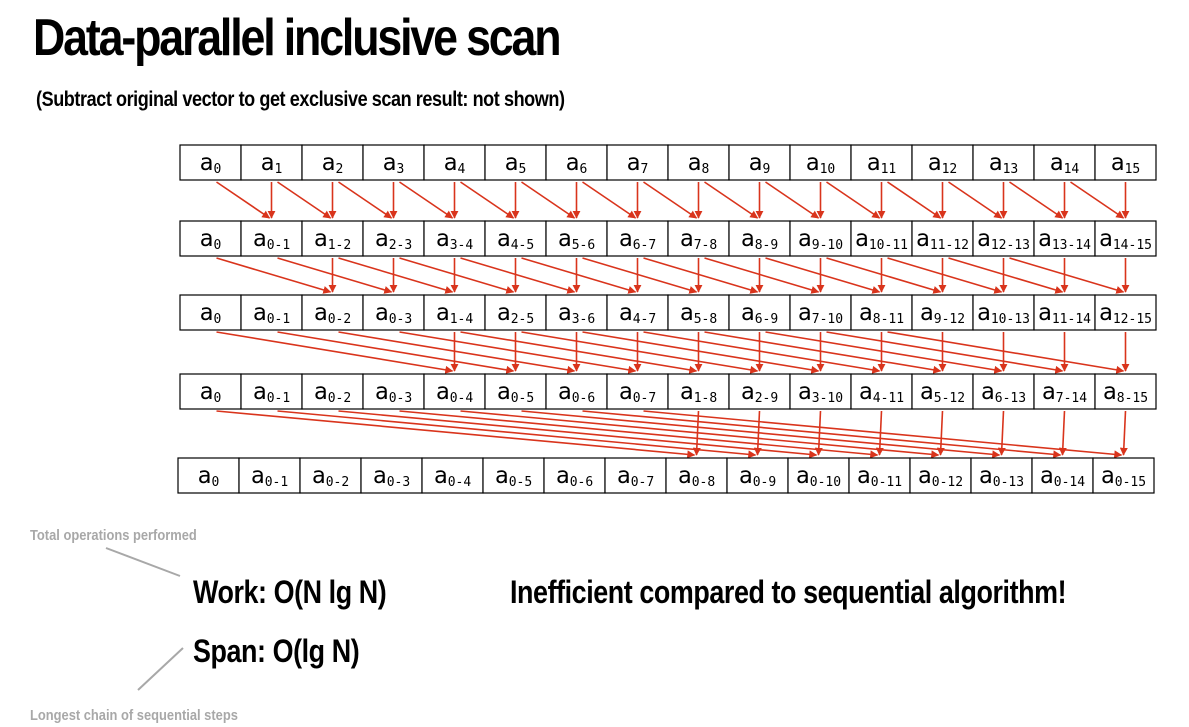 The image size is (1189, 727). I want to click on cell-subscript: 0-15, so click(1130, 482).